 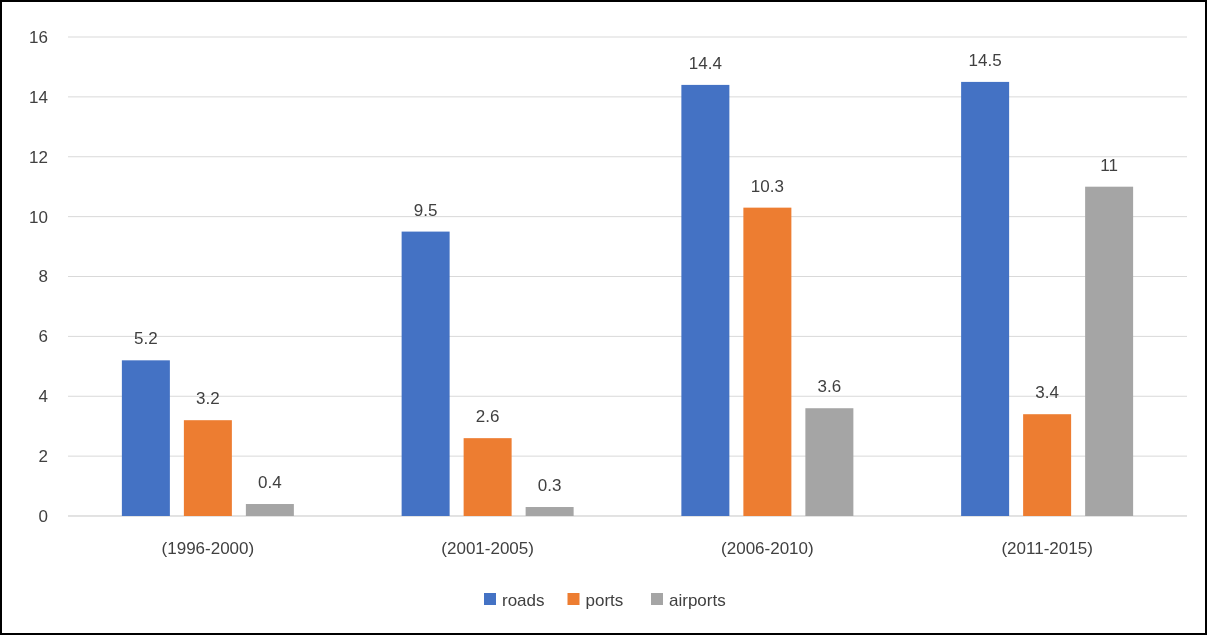 I want to click on data-label: 5.2, so click(x=146, y=339).